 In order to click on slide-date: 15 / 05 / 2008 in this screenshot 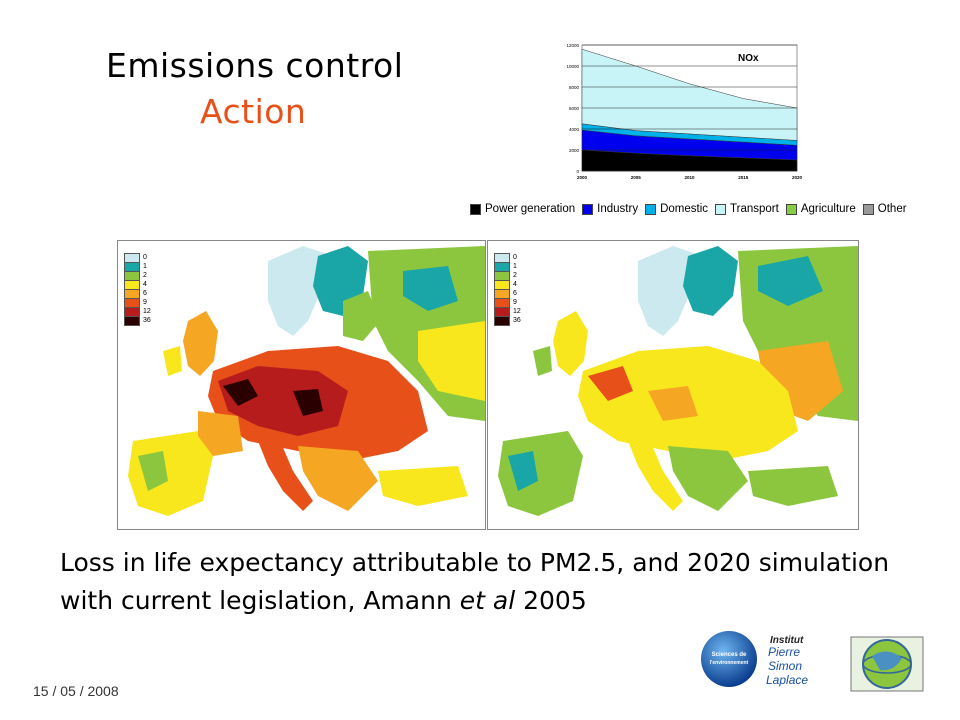, I will do `click(76, 691)`.